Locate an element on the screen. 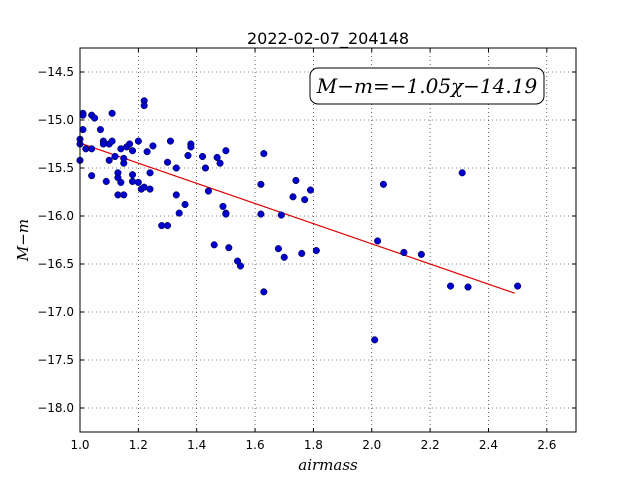  x-tick-label: 2.2 is located at coordinates (430, 445).